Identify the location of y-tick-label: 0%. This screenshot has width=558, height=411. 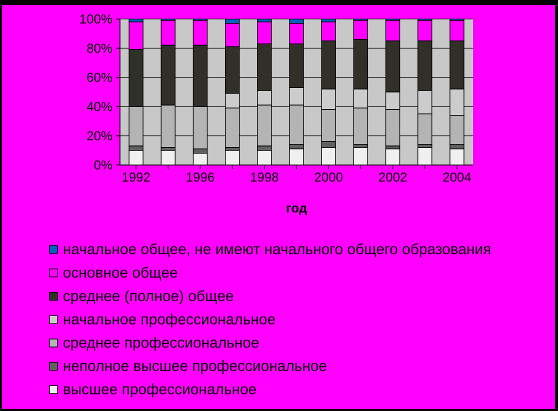
(103, 165).